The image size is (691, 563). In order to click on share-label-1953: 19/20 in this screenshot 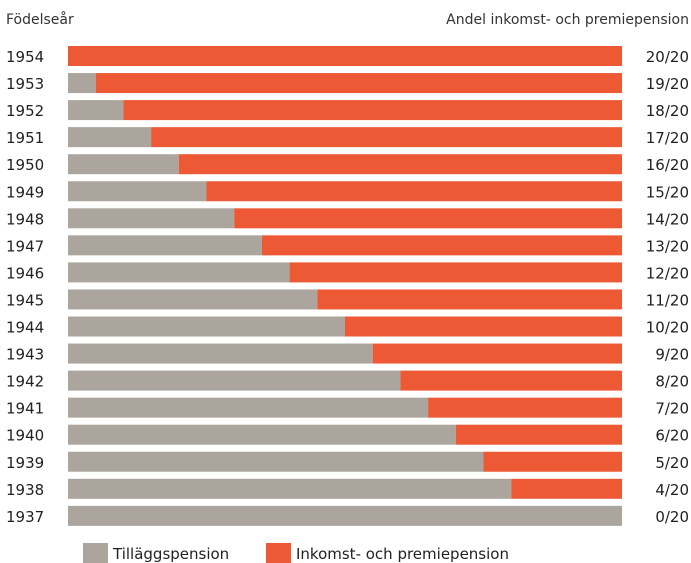, I will do `click(667, 84)`.